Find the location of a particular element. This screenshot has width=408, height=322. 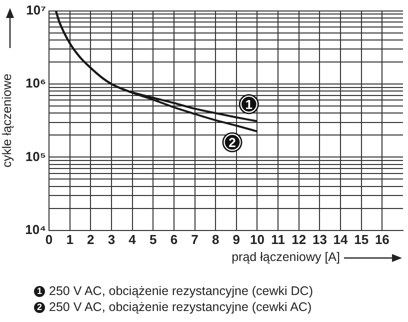

x-tick-label: 6 is located at coordinates (174, 239).